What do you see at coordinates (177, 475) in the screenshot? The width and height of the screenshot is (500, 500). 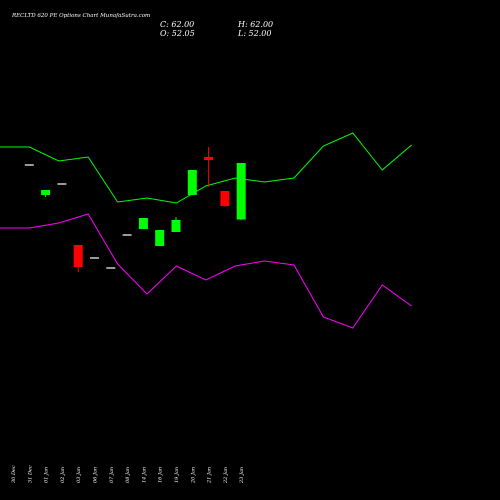 I see `x-tick-label: 19 Jan` at bounding box center [177, 475].